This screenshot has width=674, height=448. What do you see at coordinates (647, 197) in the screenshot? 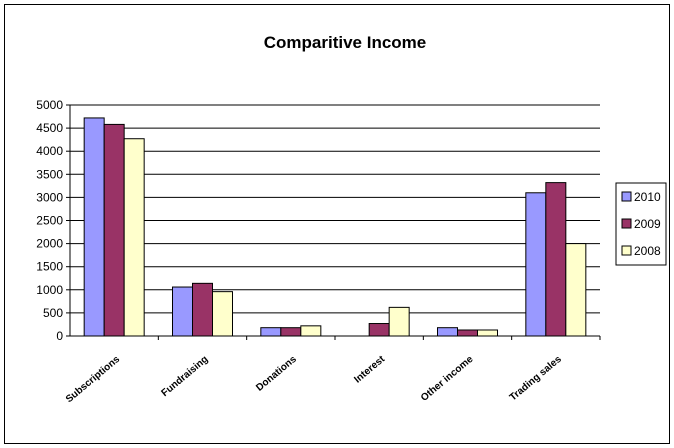
I see `legend-label: 2010` at bounding box center [647, 197].